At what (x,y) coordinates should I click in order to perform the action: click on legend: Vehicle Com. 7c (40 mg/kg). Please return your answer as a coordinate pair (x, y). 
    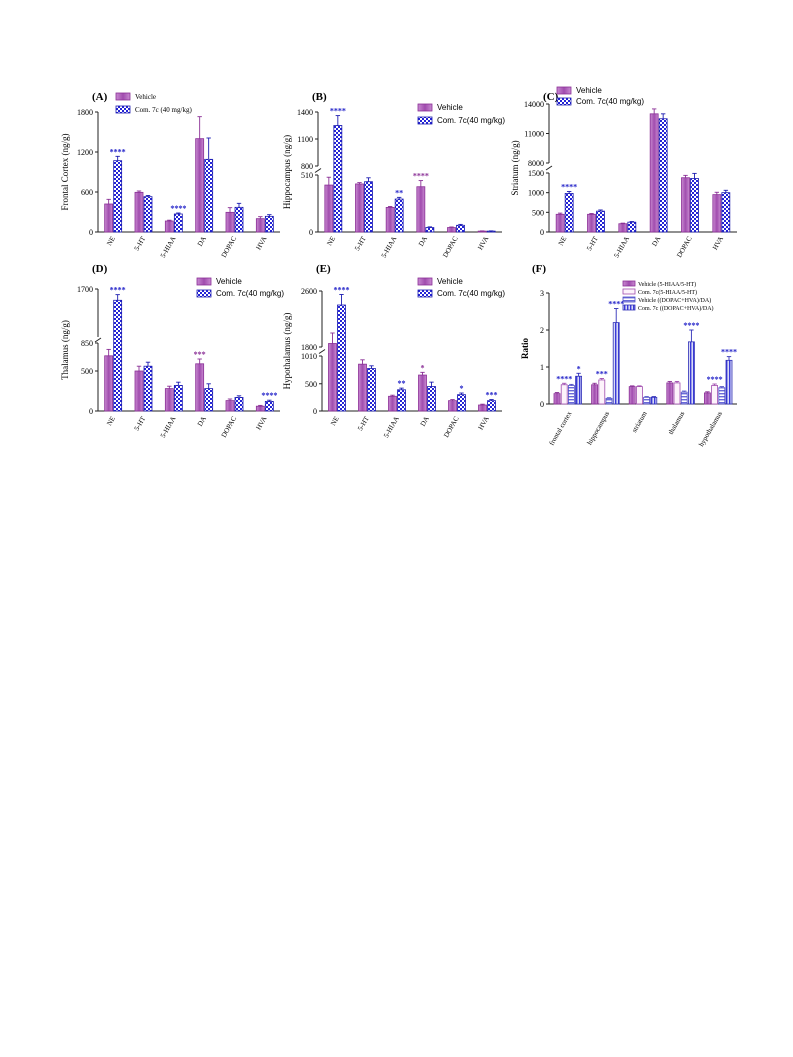
    Looking at the image, I should click on (153, 103).